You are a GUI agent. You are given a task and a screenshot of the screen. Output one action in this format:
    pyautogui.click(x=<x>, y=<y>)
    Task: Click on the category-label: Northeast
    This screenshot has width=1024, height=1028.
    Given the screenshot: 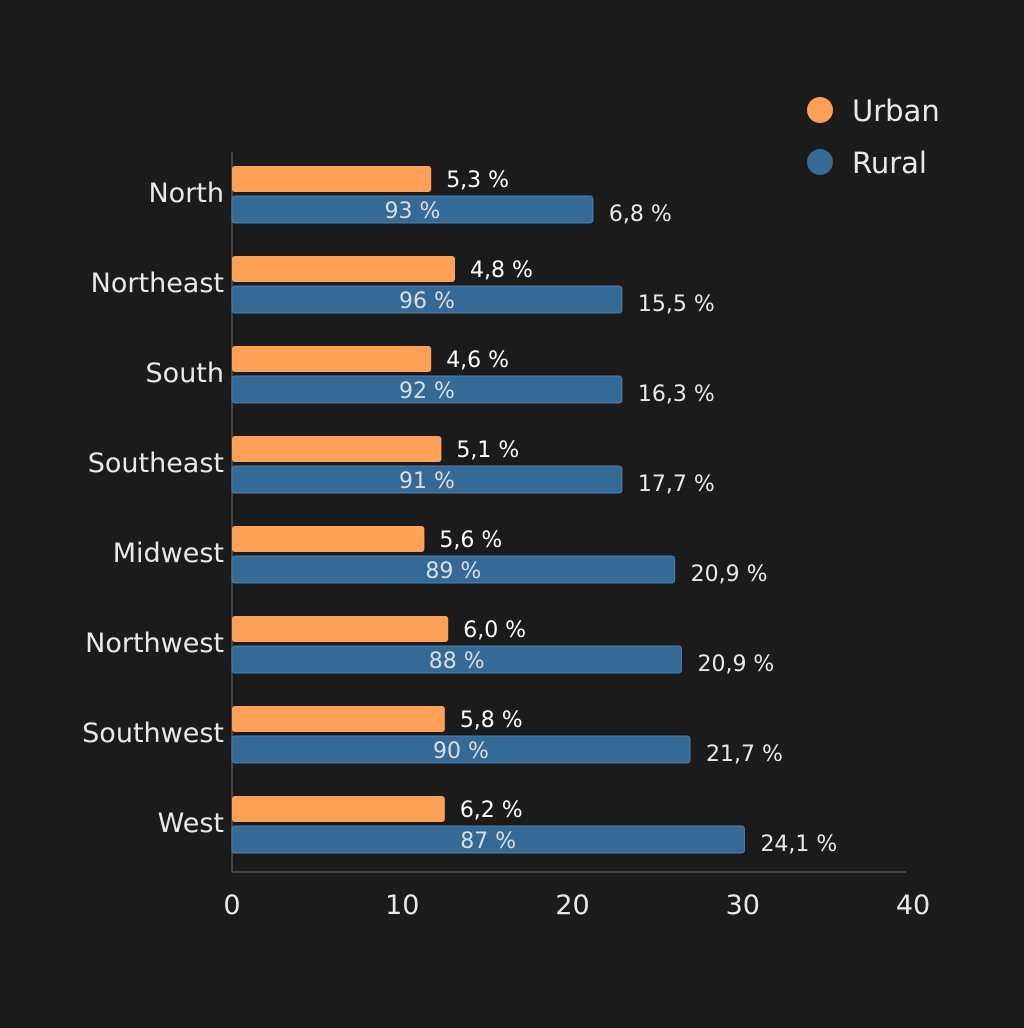 What is the action you would take?
    pyautogui.click(x=157, y=283)
    